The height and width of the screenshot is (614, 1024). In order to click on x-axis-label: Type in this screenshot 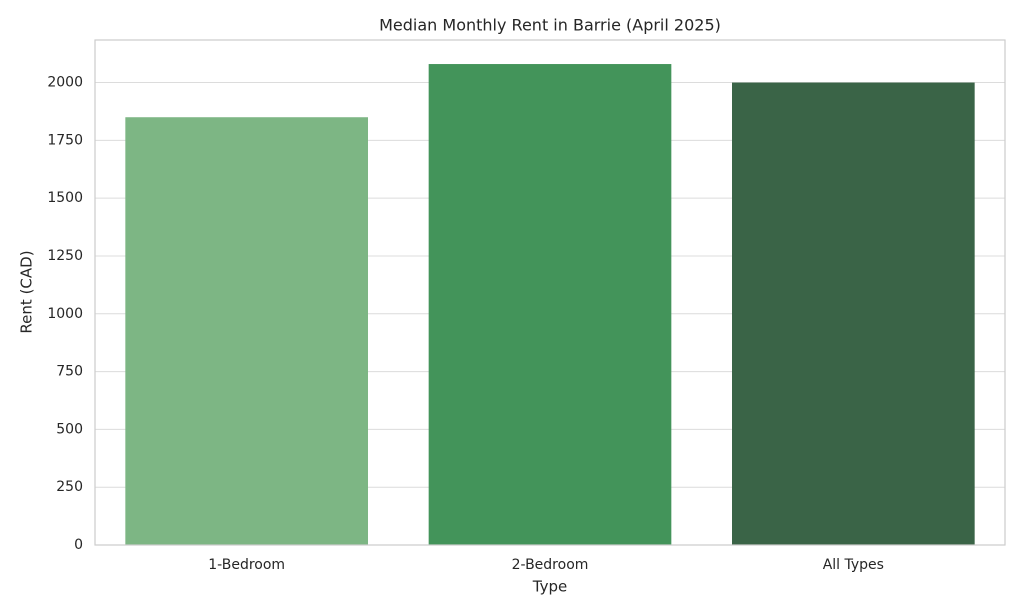, I will do `click(549, 587)`.